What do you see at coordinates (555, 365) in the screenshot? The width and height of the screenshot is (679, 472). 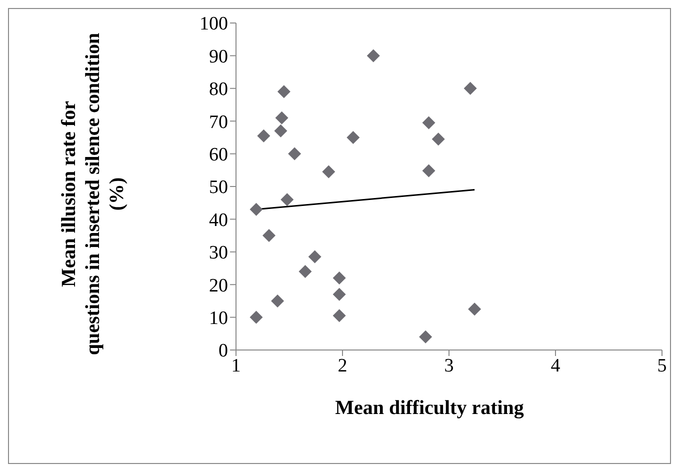 I see `x-tick-label: 4` at bounding box center [555, 365].